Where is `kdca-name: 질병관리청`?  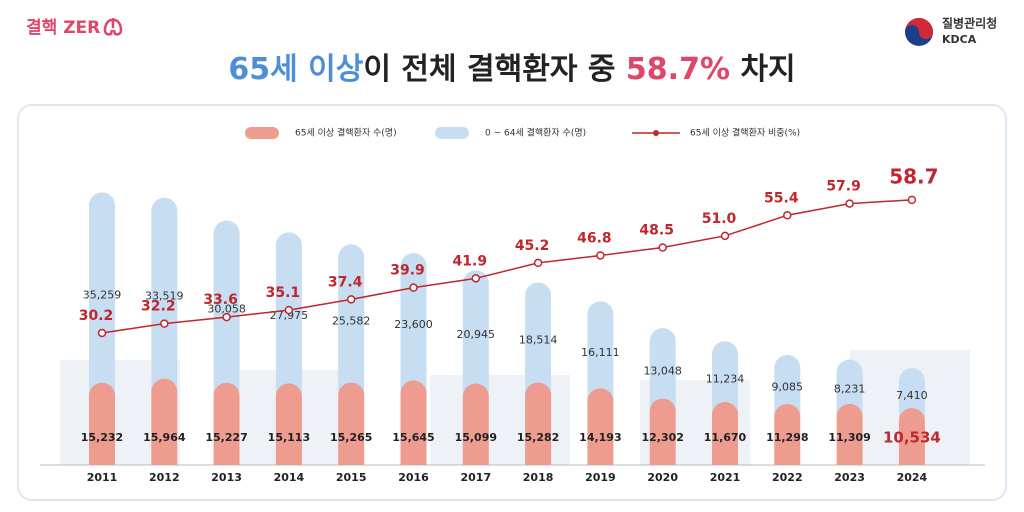 kdca-name: 질병관리청 is located at coordinates (969, 23).